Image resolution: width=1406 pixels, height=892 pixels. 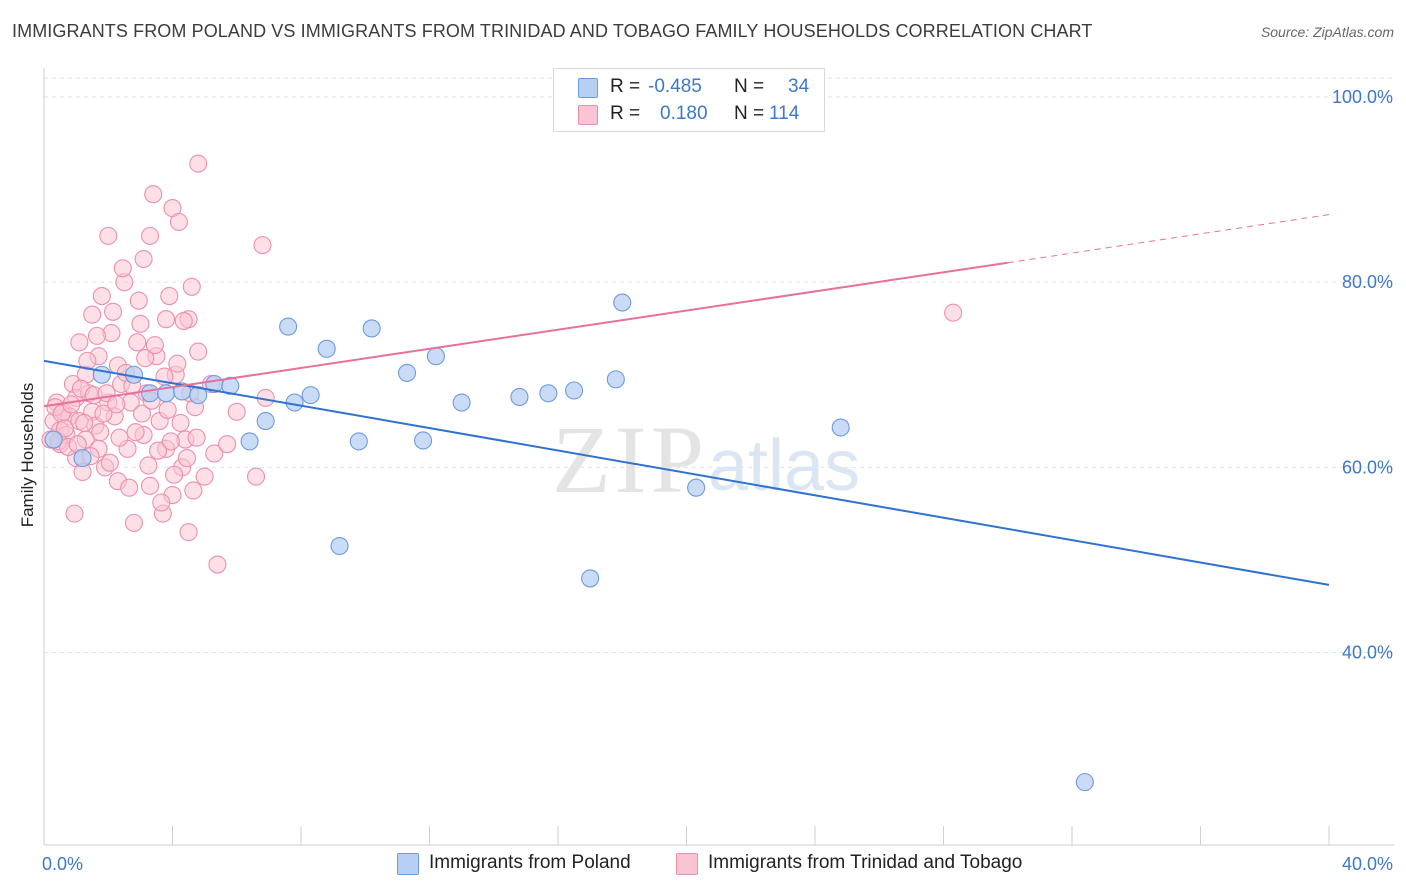 What do you see at coordinates (62, 864) in the screenshot?
I see `x-tick-label: 0.0%` at bounding box center [62, 864].